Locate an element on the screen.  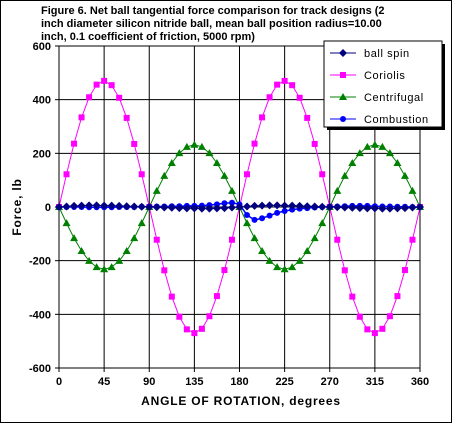
y-tick-label: -200 is located at coordinates (40, 262).